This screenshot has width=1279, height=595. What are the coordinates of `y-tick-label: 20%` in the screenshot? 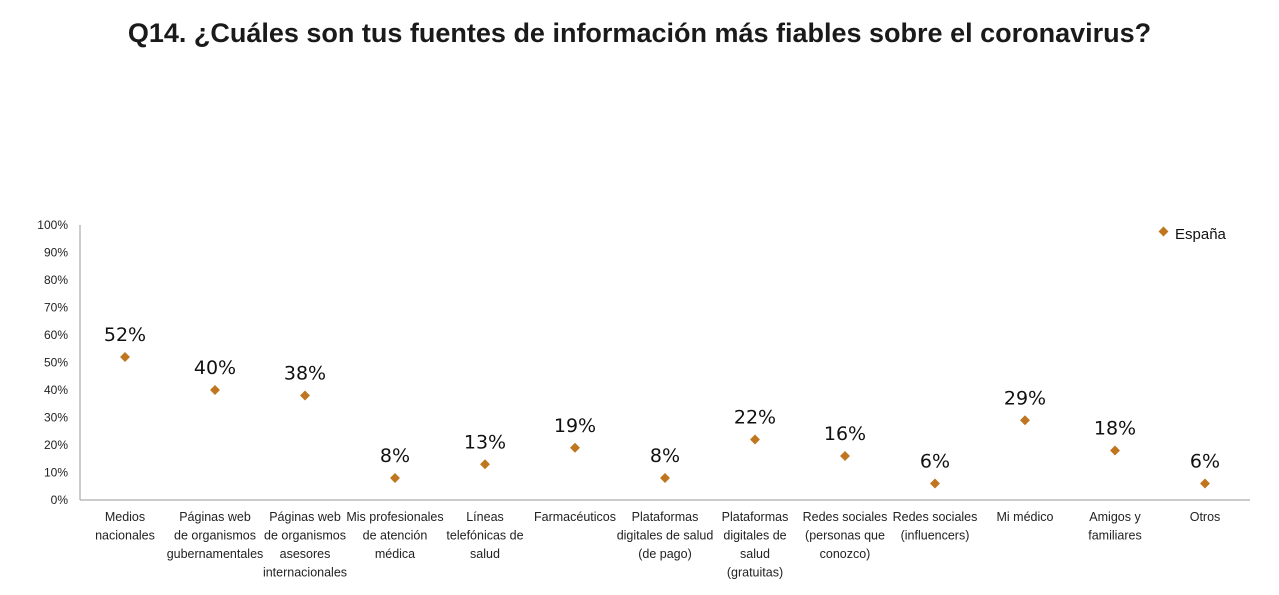 It's located at (56, 445).